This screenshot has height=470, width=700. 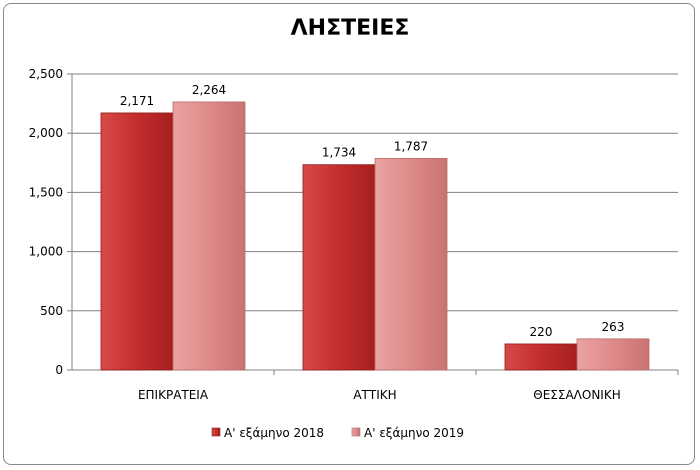 I want to click on legend-label: Α' εξάμηνο 2019, so click(x=414, y=433).